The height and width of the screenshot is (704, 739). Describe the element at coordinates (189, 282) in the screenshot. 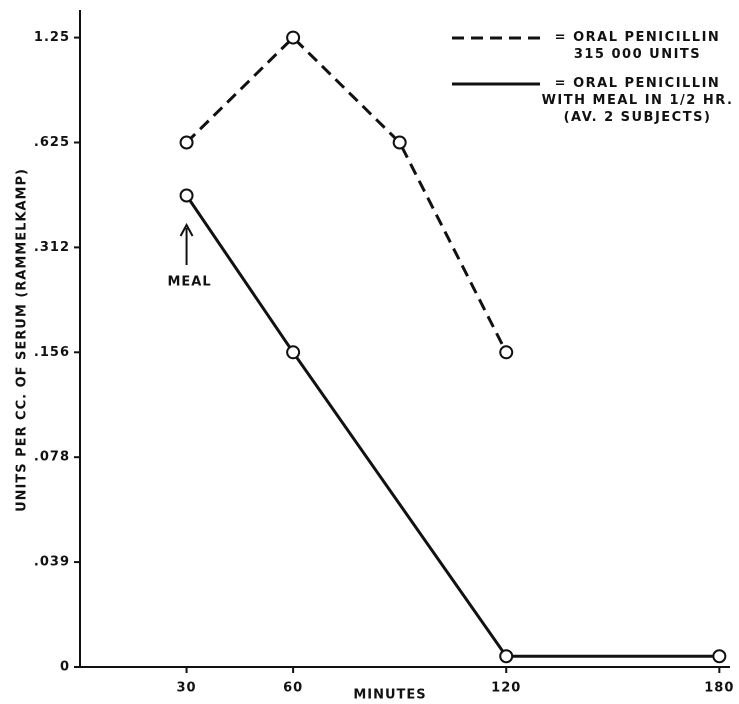

I see `annotation: MEAL` at that location.